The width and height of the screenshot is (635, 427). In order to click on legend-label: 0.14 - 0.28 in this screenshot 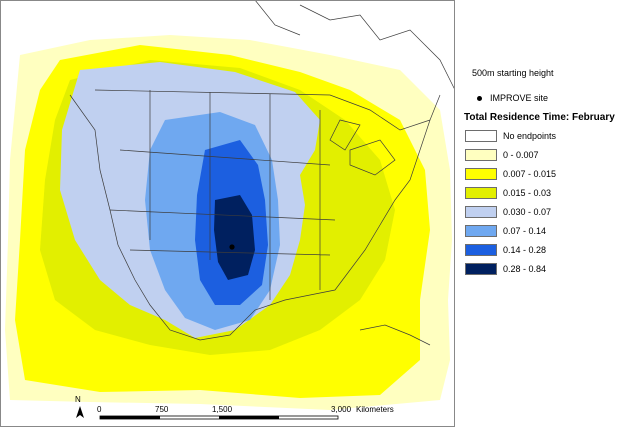, I will do `click(525, 250)`.